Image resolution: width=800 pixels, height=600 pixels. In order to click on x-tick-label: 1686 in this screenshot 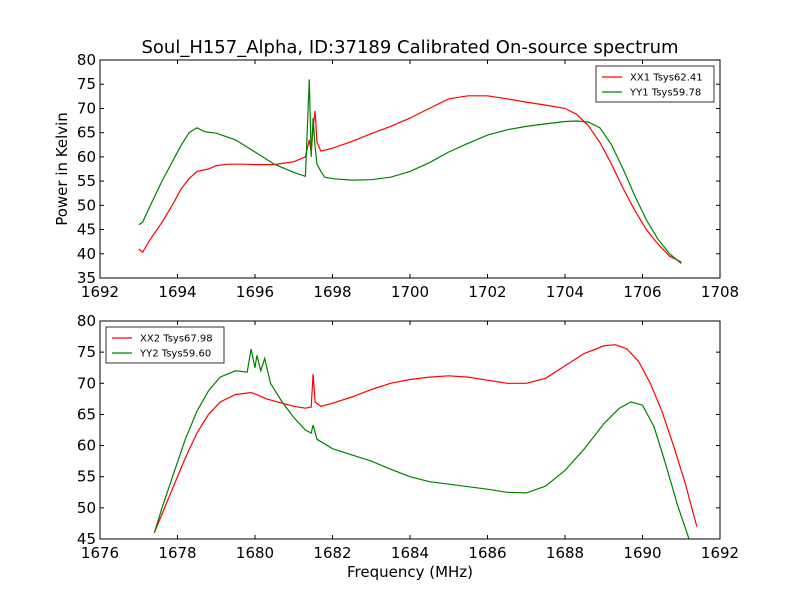, I will do `click(487, 553)`.